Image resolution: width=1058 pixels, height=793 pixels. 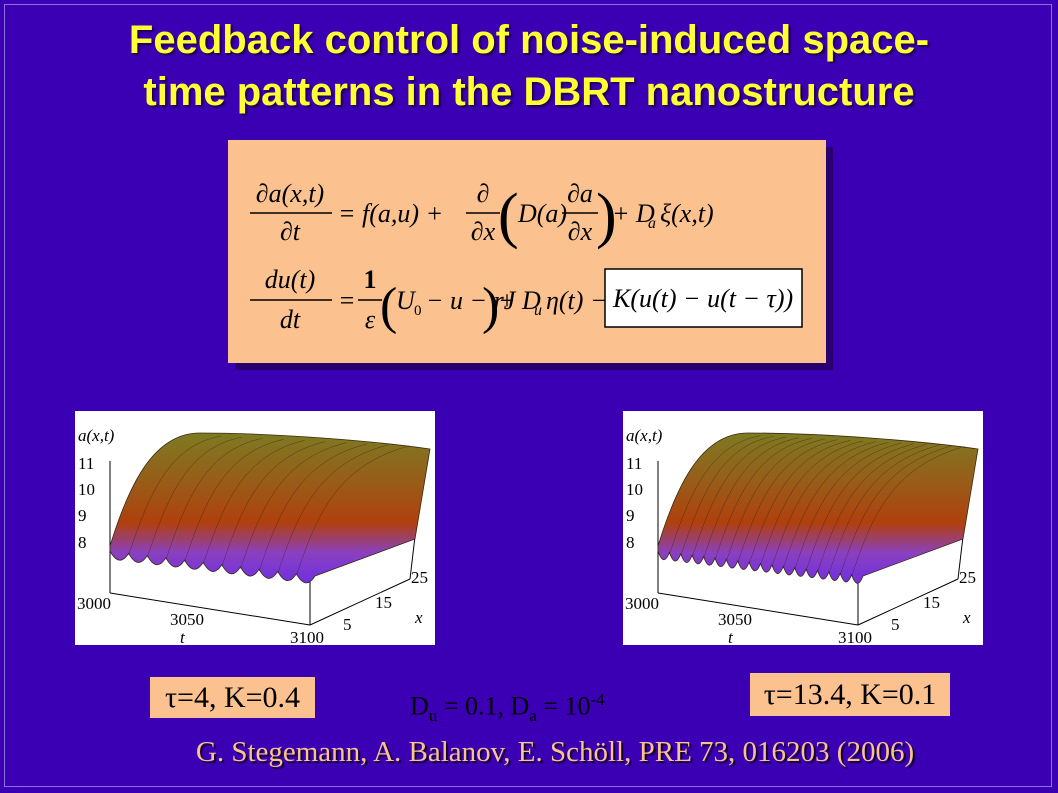 What do you see at coordinates (370, 279) in the screenshot?
I see `eq-term: 1` at bounding box center [370, 279].